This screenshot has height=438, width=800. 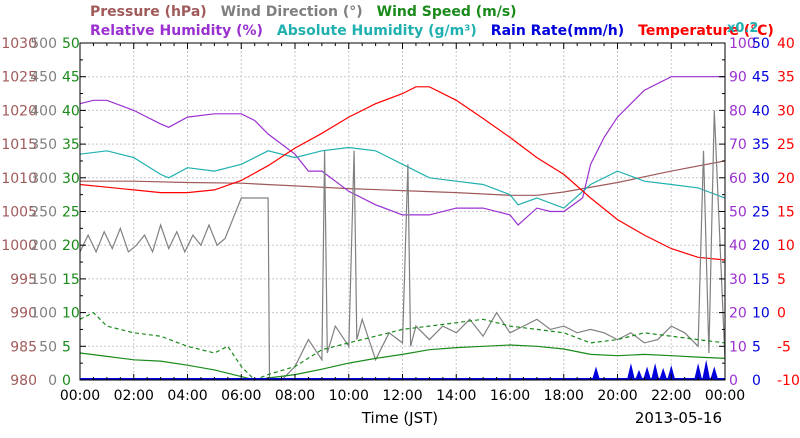 I want to click on temperature-axis-label: 15, so click(x=786, y=213).